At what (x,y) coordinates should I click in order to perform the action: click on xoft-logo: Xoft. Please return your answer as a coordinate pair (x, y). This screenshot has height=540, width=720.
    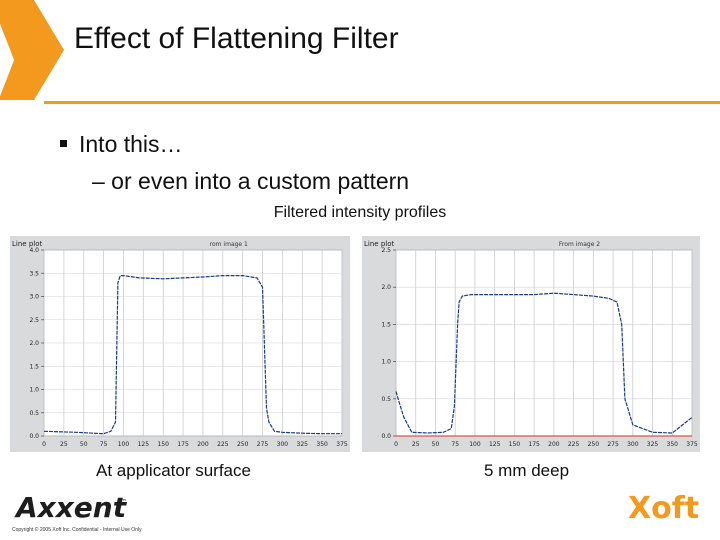
    Looking at the image, I should click on (663, 507).